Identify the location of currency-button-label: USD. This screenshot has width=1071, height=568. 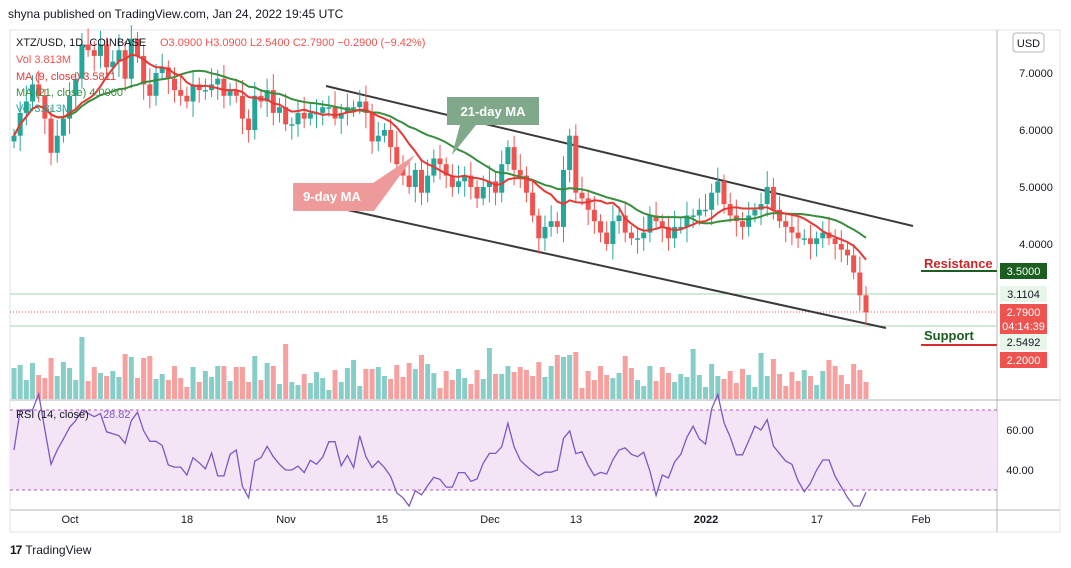
(1028, 44).